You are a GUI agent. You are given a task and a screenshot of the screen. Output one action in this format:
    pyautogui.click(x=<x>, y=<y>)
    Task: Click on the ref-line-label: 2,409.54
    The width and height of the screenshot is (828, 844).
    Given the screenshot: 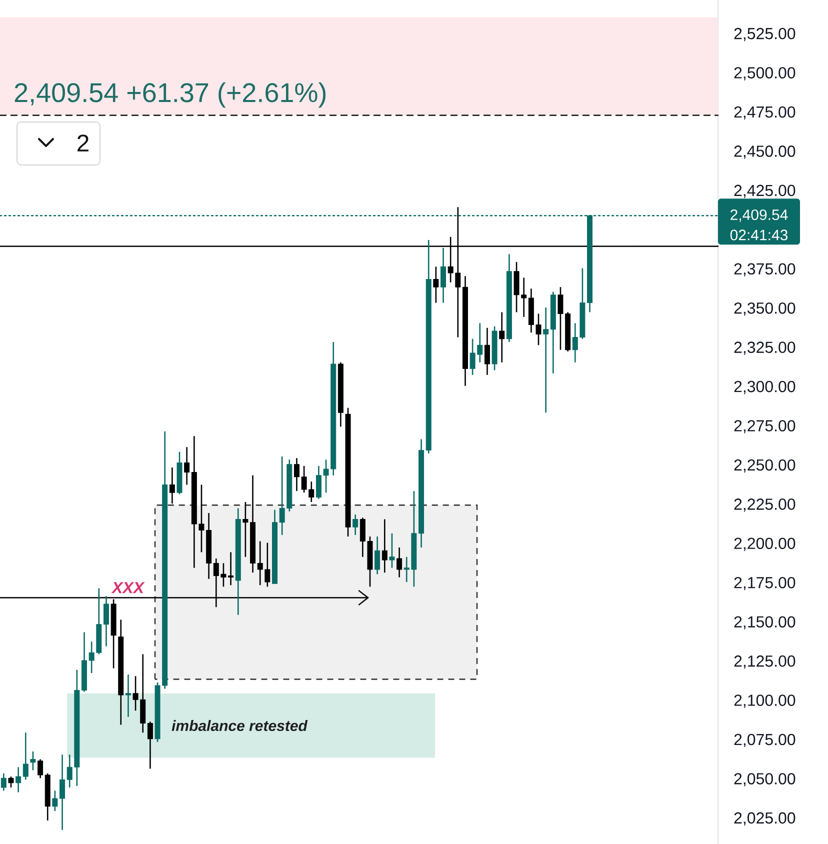 What is the action you would take?
    pyautogui.click(x=759, y=215)
    